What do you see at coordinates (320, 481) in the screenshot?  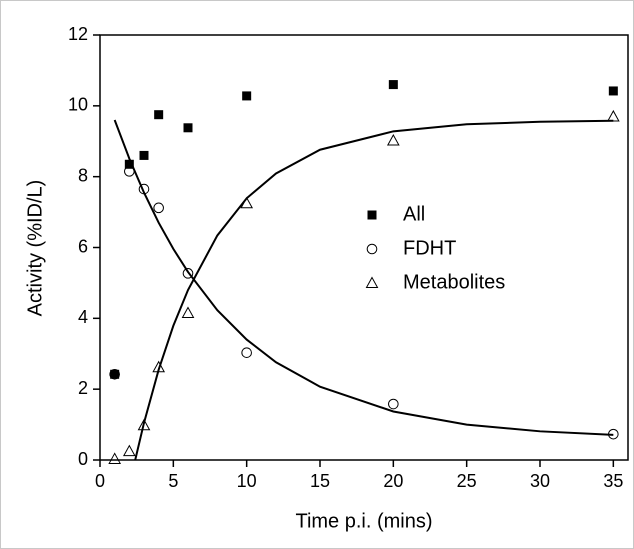 I see `x-tick-label: 15` at bounding box center [320, 481].